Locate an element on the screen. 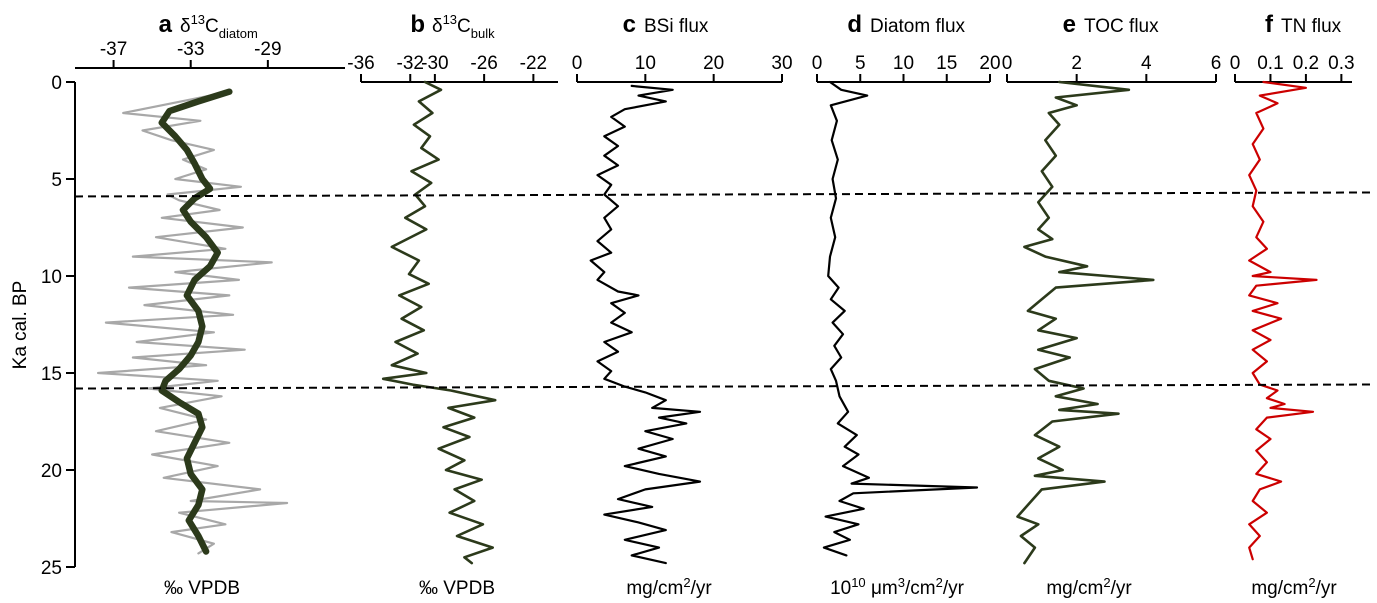  panel-c: 0 10 20 30 is located at coordinates (682, 309).